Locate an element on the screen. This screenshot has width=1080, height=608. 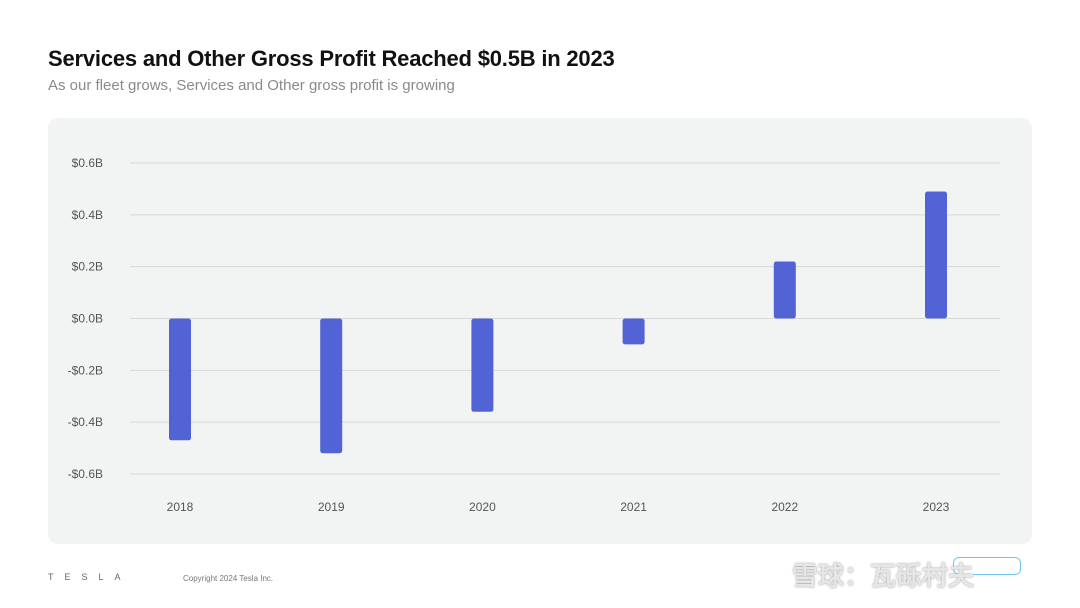
x-tick-label: 2019 is located at coordinates (331, 507).